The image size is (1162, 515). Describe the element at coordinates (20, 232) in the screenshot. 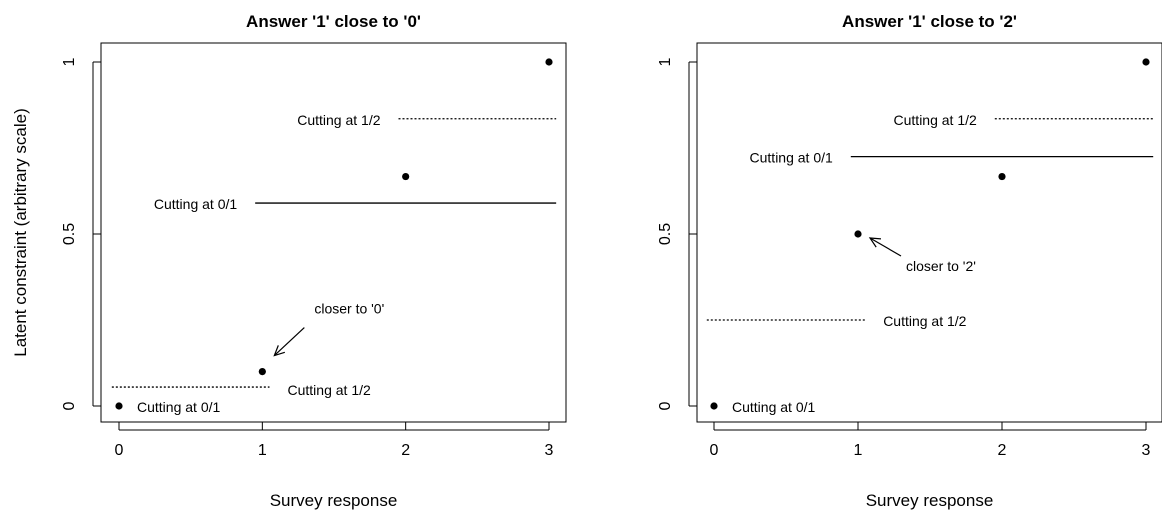

I see `y-axis-label: Latent constraint (arbitrary scale)` at that location.